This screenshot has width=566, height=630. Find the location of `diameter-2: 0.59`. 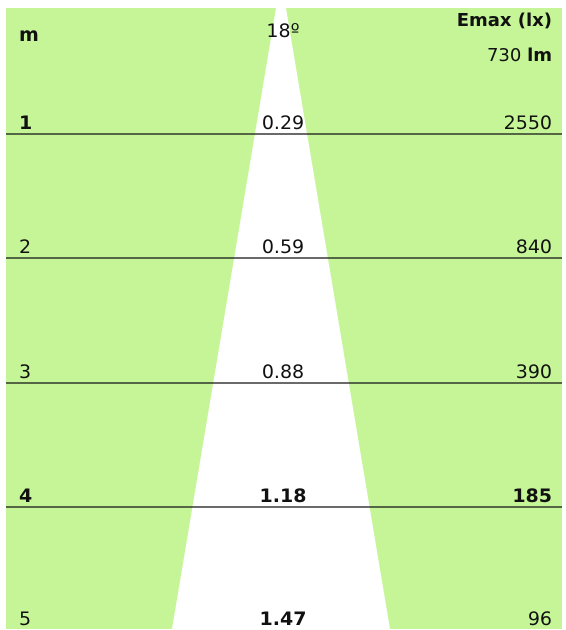

diameter-2: 0.59 is located at coordinates (283, 247).